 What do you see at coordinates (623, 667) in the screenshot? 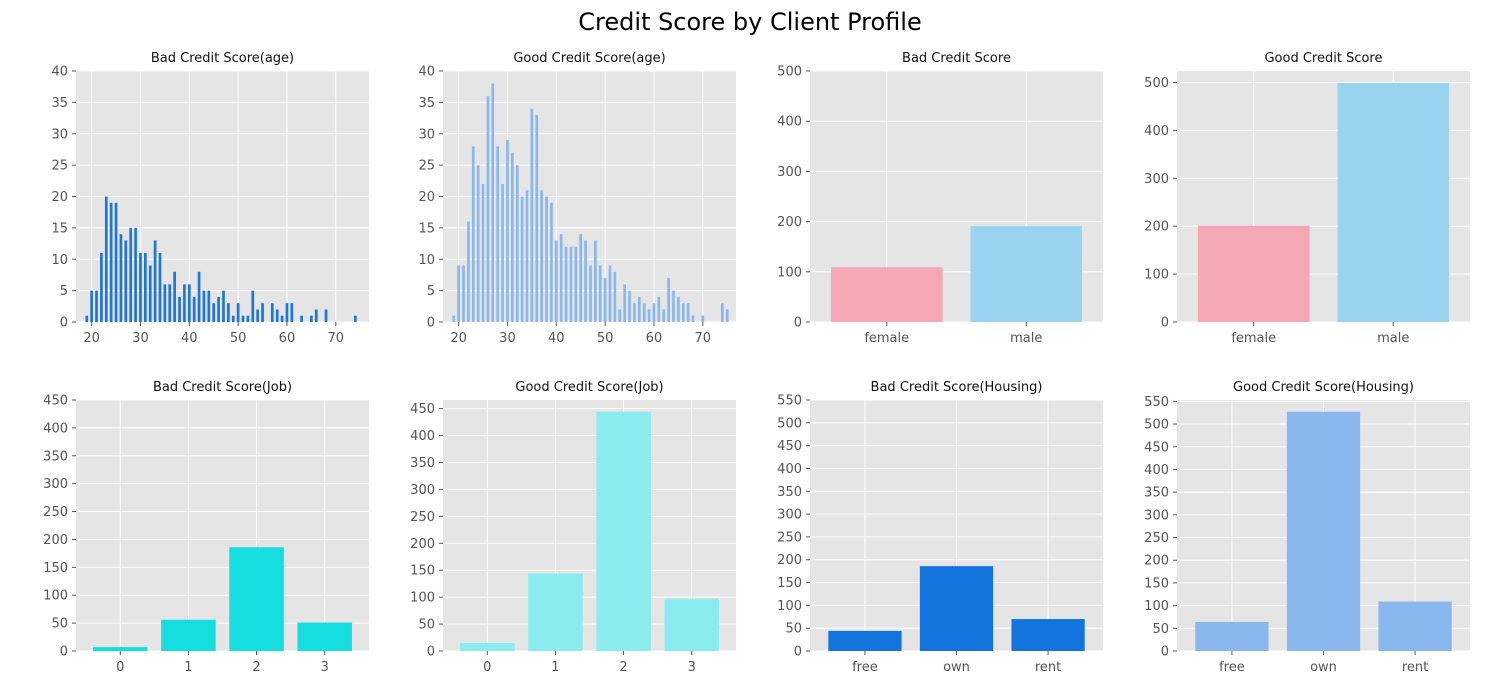
I see `x-tick-label: 2` at bounding box center [623, 667].